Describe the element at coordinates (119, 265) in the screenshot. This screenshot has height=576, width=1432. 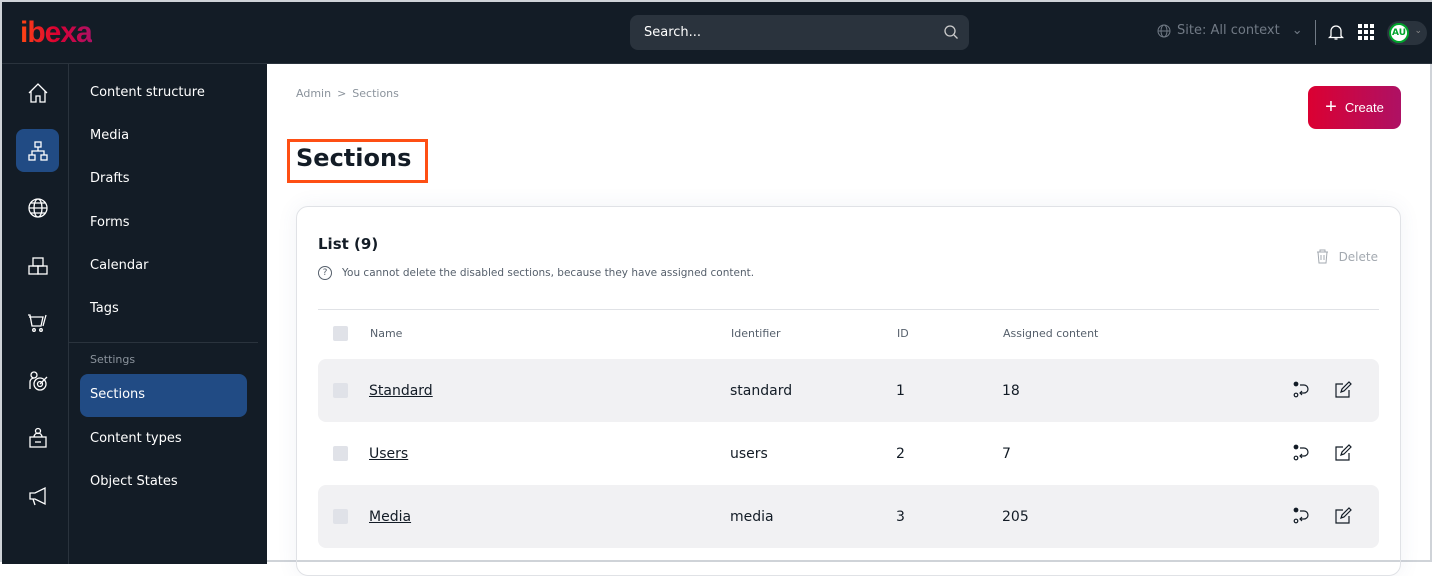
I see `nav-calendar: Calendar` at that location.